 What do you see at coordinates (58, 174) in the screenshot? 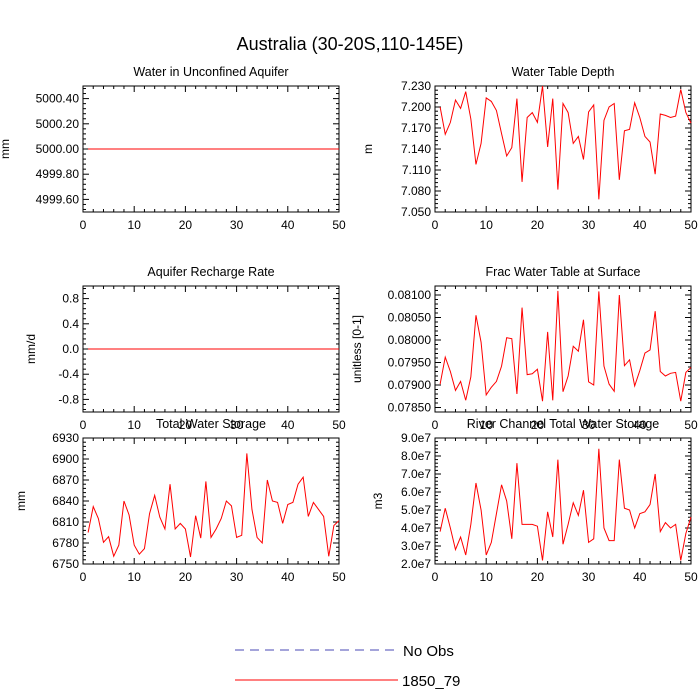
I see `y-tick-label: 4999.80` at bounding box center [58, 174].